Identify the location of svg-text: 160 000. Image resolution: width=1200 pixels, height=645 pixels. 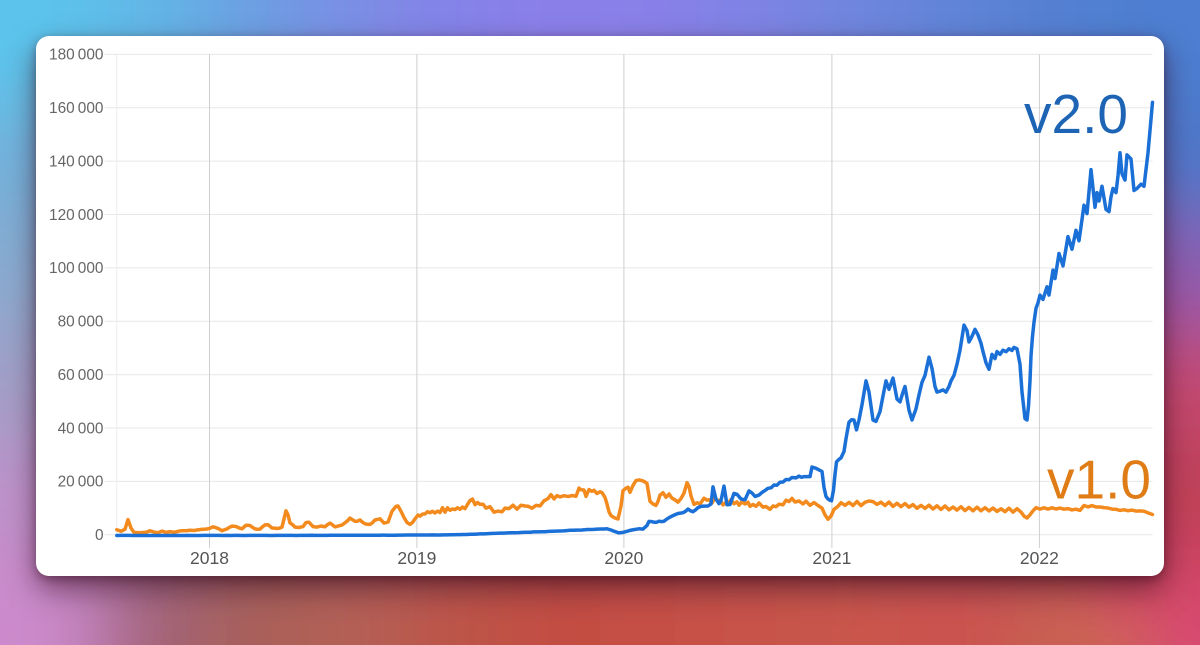
(76, 108).